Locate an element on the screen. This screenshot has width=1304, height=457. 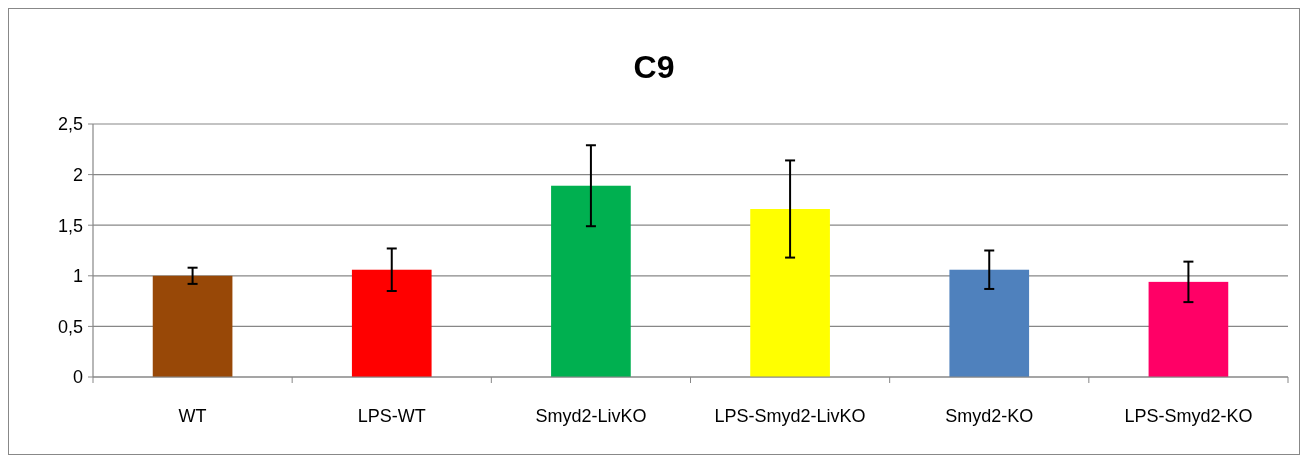
x-tick-label: WT is located at coordinates (192, 416).